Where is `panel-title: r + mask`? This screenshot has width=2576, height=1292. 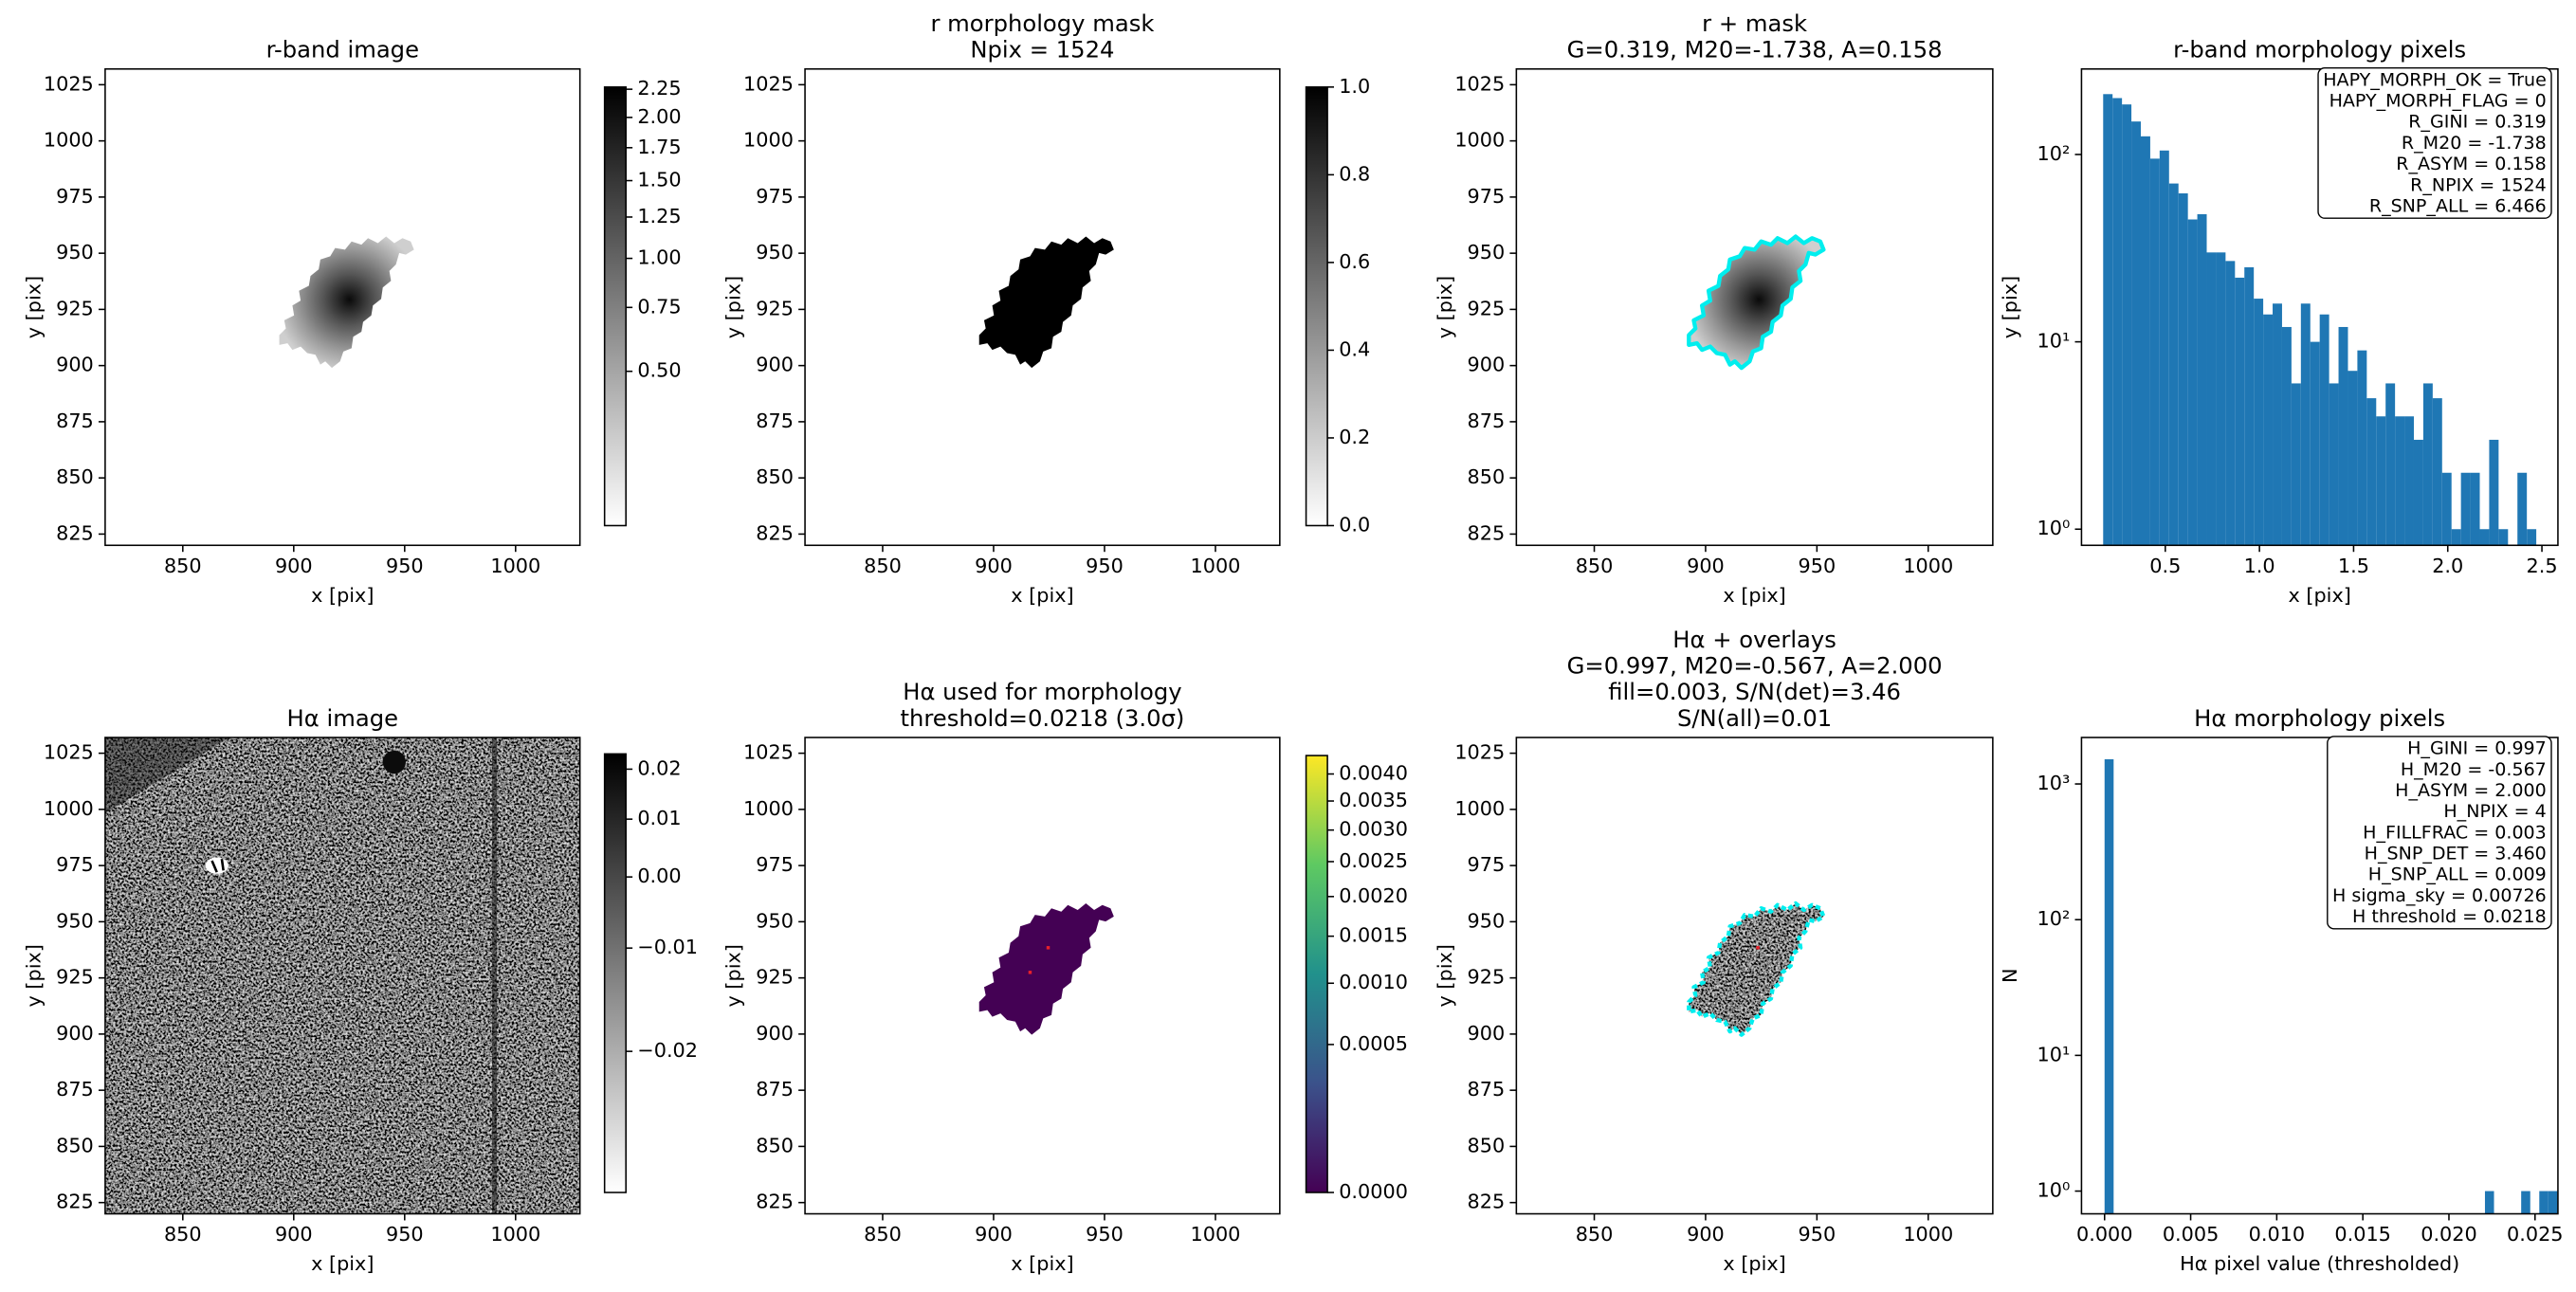
panel-title: r + mask is located at coordinates (1754, 23).